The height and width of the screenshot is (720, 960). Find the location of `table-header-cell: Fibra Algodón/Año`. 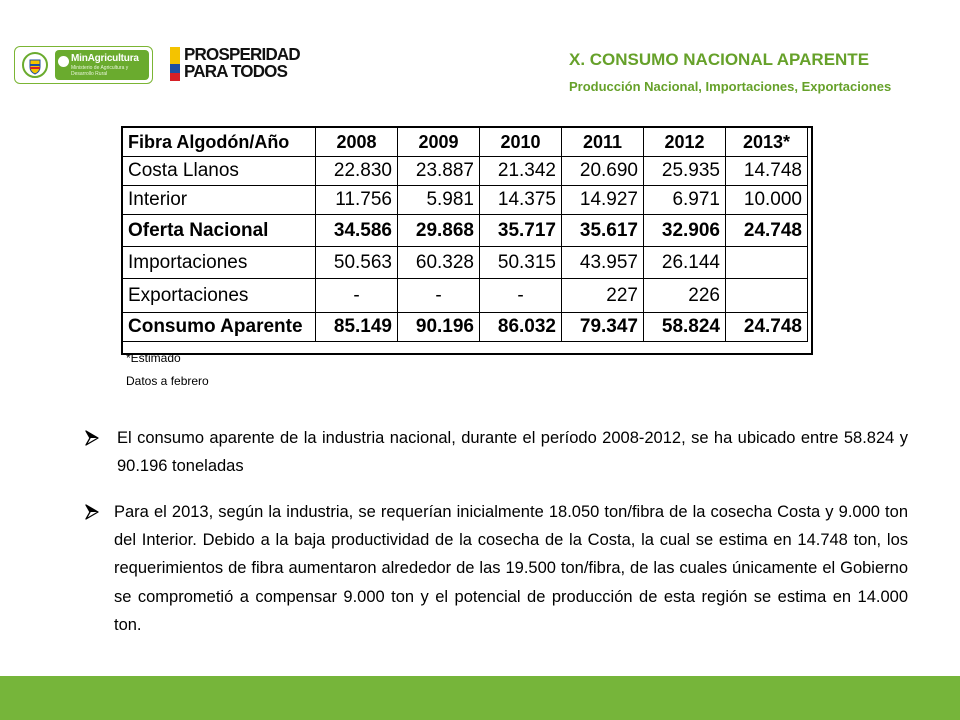

table-header-cell: Fibra Algodón/Año is located at coordinates (219, 142).